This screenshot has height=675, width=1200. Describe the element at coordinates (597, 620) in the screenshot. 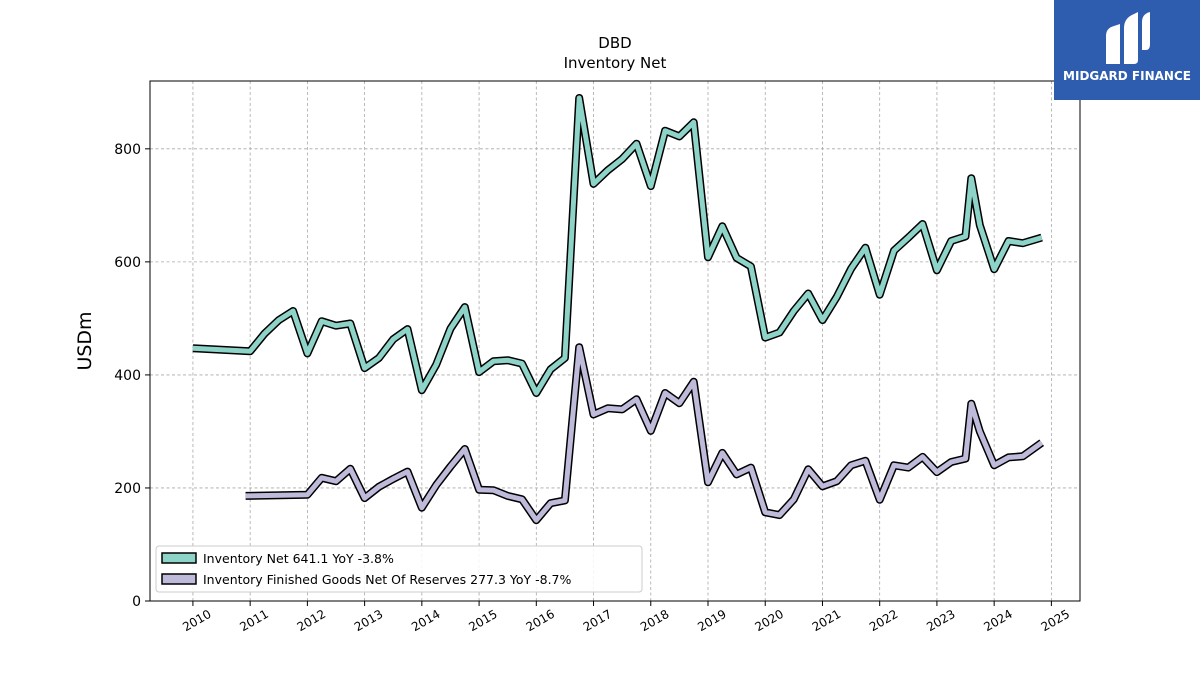

I see `x-tick-label: 2017` at that location.